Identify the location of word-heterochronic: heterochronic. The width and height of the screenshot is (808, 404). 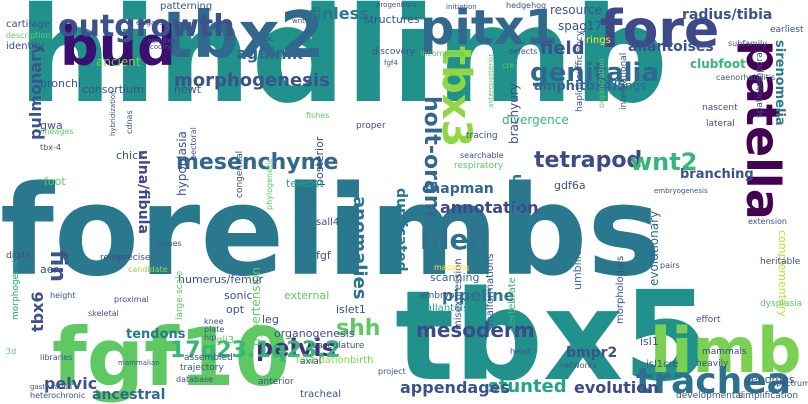
(58, 395).